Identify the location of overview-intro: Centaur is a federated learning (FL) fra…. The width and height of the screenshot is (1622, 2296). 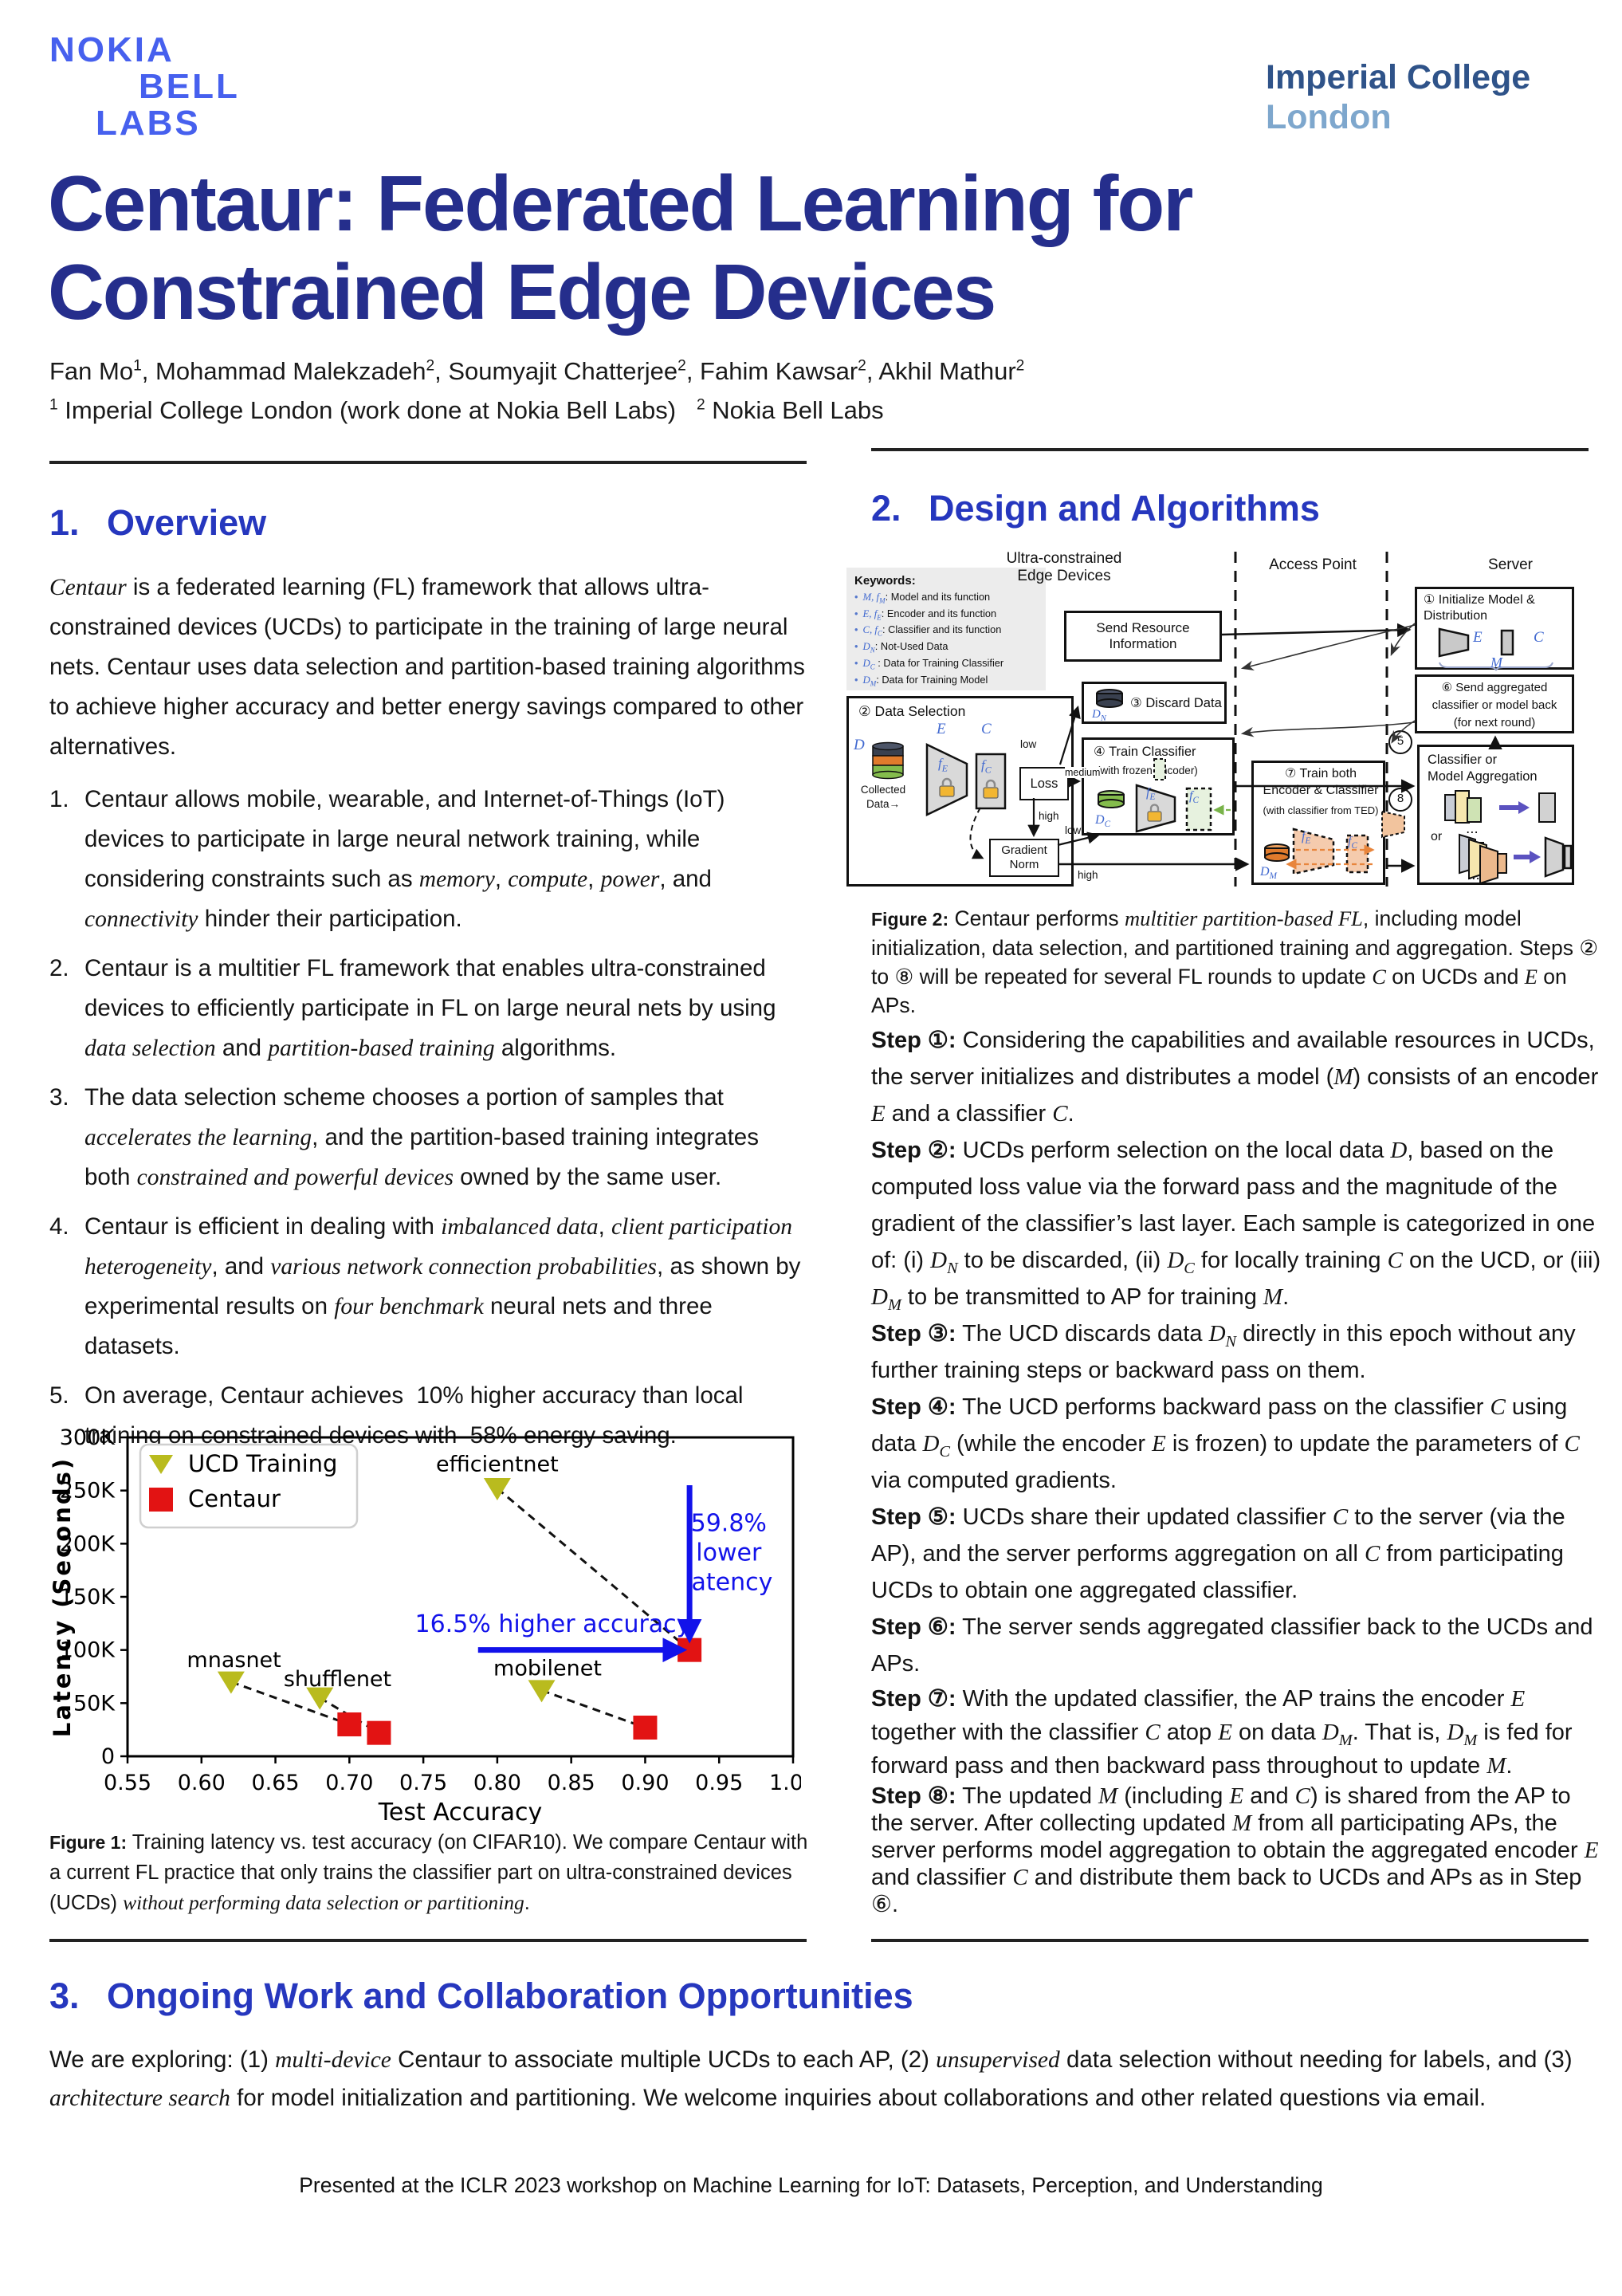
(427, 667).